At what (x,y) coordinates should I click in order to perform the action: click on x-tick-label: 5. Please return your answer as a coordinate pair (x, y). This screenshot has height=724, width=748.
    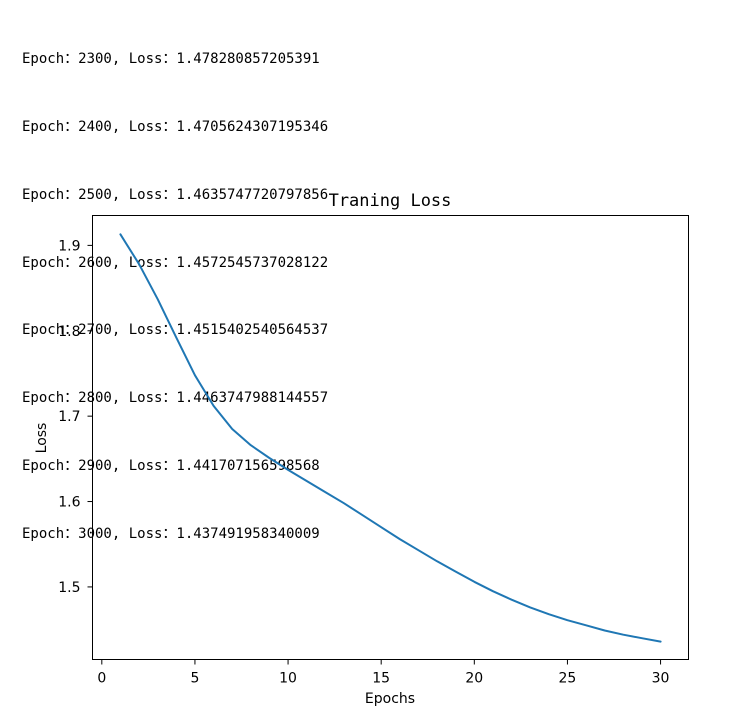
    Looking at the image, I should click on (194, 679).